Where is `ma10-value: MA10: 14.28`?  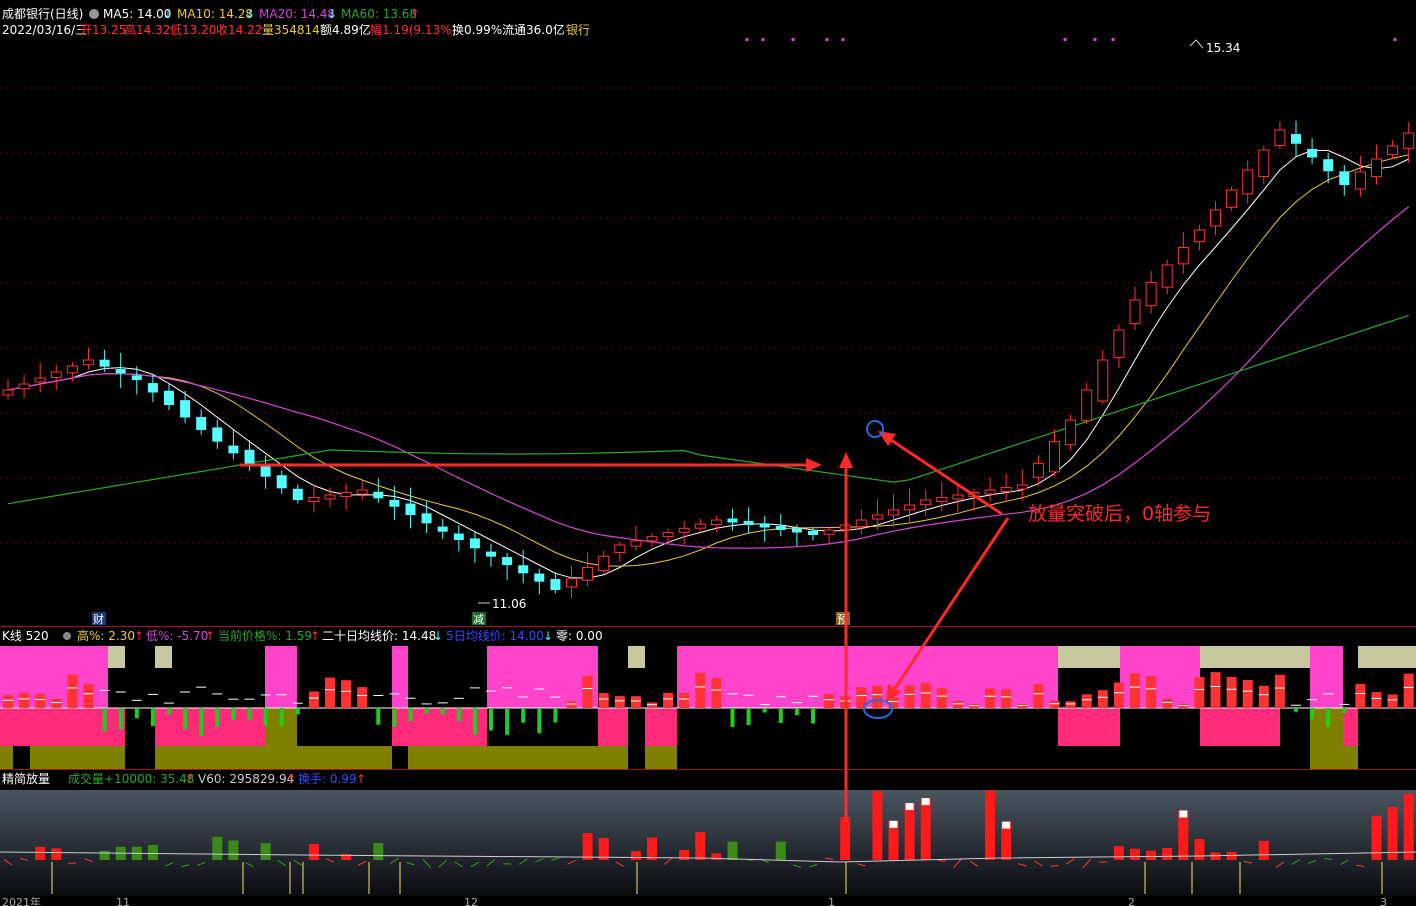
ma10-value: MA10: 14.28 is located at coordinates (215, 14).